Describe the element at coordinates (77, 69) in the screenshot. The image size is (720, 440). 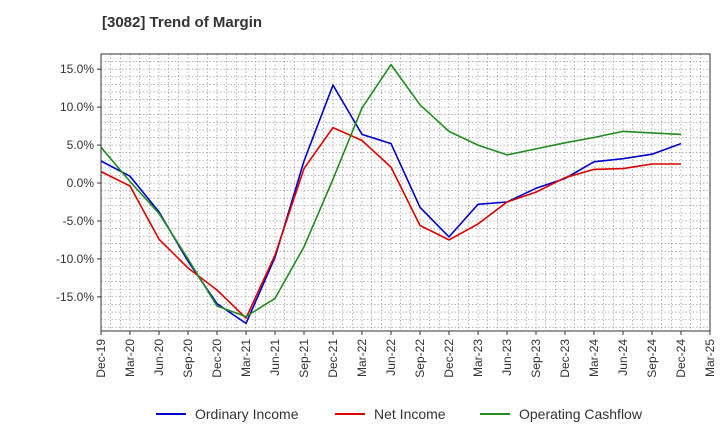
I see `y-tick-label: 15.0%` at that location.